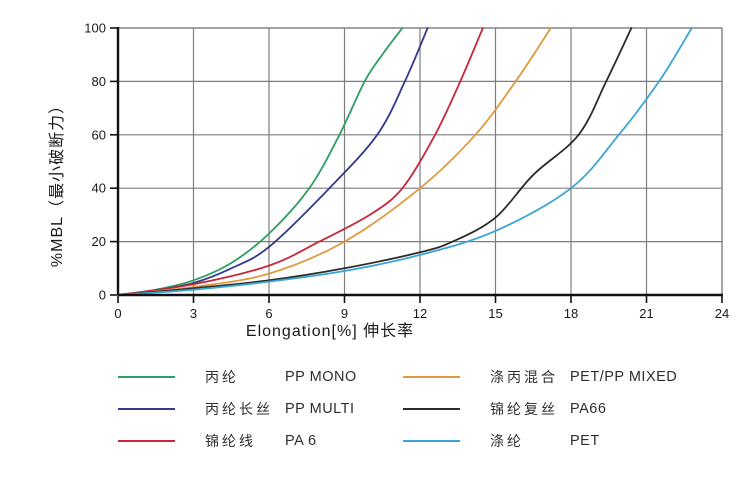 Image resolution: width=752 pixels, height=486 pixels. I want to click on legend-label-cn: 锦纶线, so click(230, 441).